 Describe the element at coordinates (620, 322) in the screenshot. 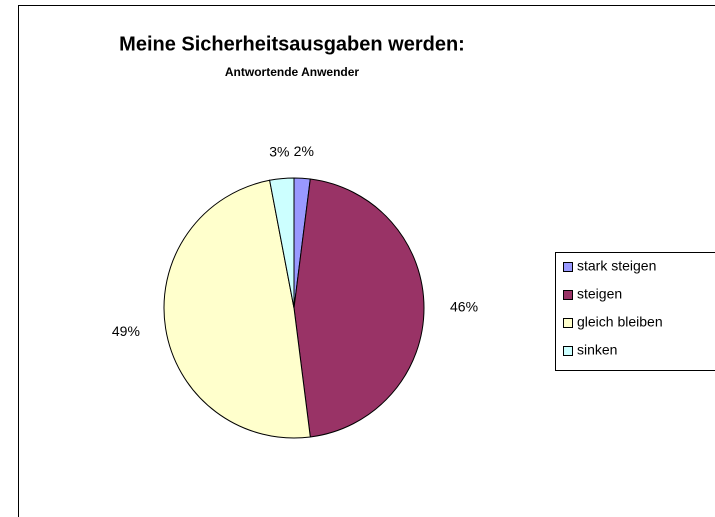

I see `legend-label: gleich bleiben` at that location.